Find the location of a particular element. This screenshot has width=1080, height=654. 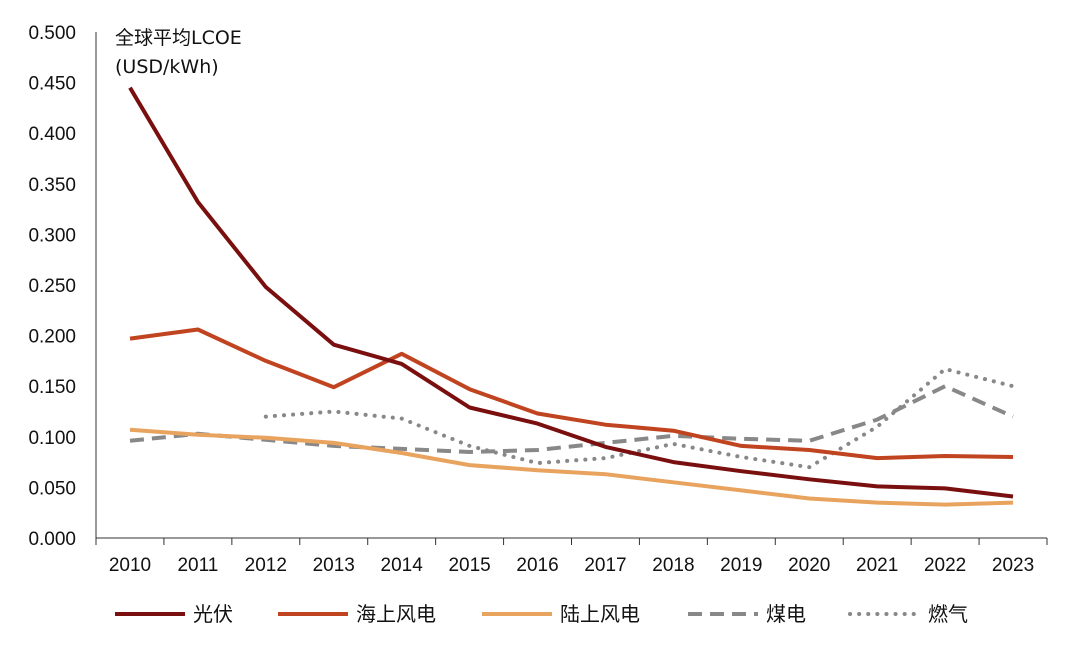

x-tick-label: 2016 is located at coordinates (537, 565).